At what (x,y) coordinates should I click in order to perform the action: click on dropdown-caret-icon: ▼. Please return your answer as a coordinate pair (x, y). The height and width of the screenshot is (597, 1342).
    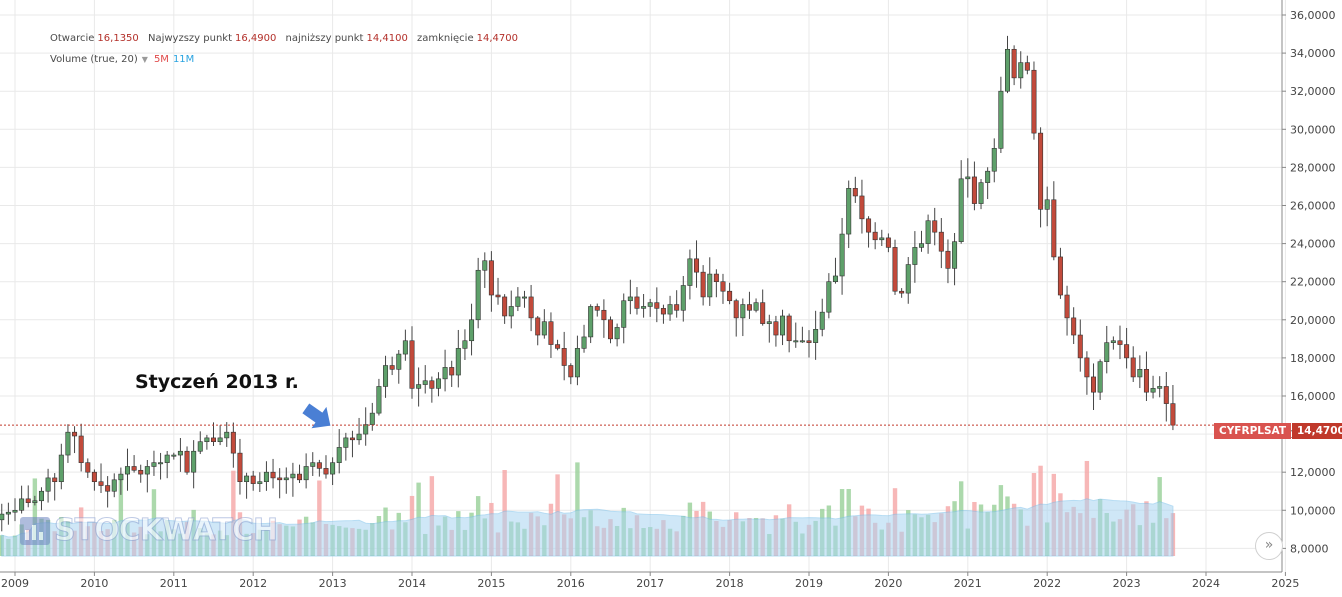
    Looking at the image, I should click on (144, 59).